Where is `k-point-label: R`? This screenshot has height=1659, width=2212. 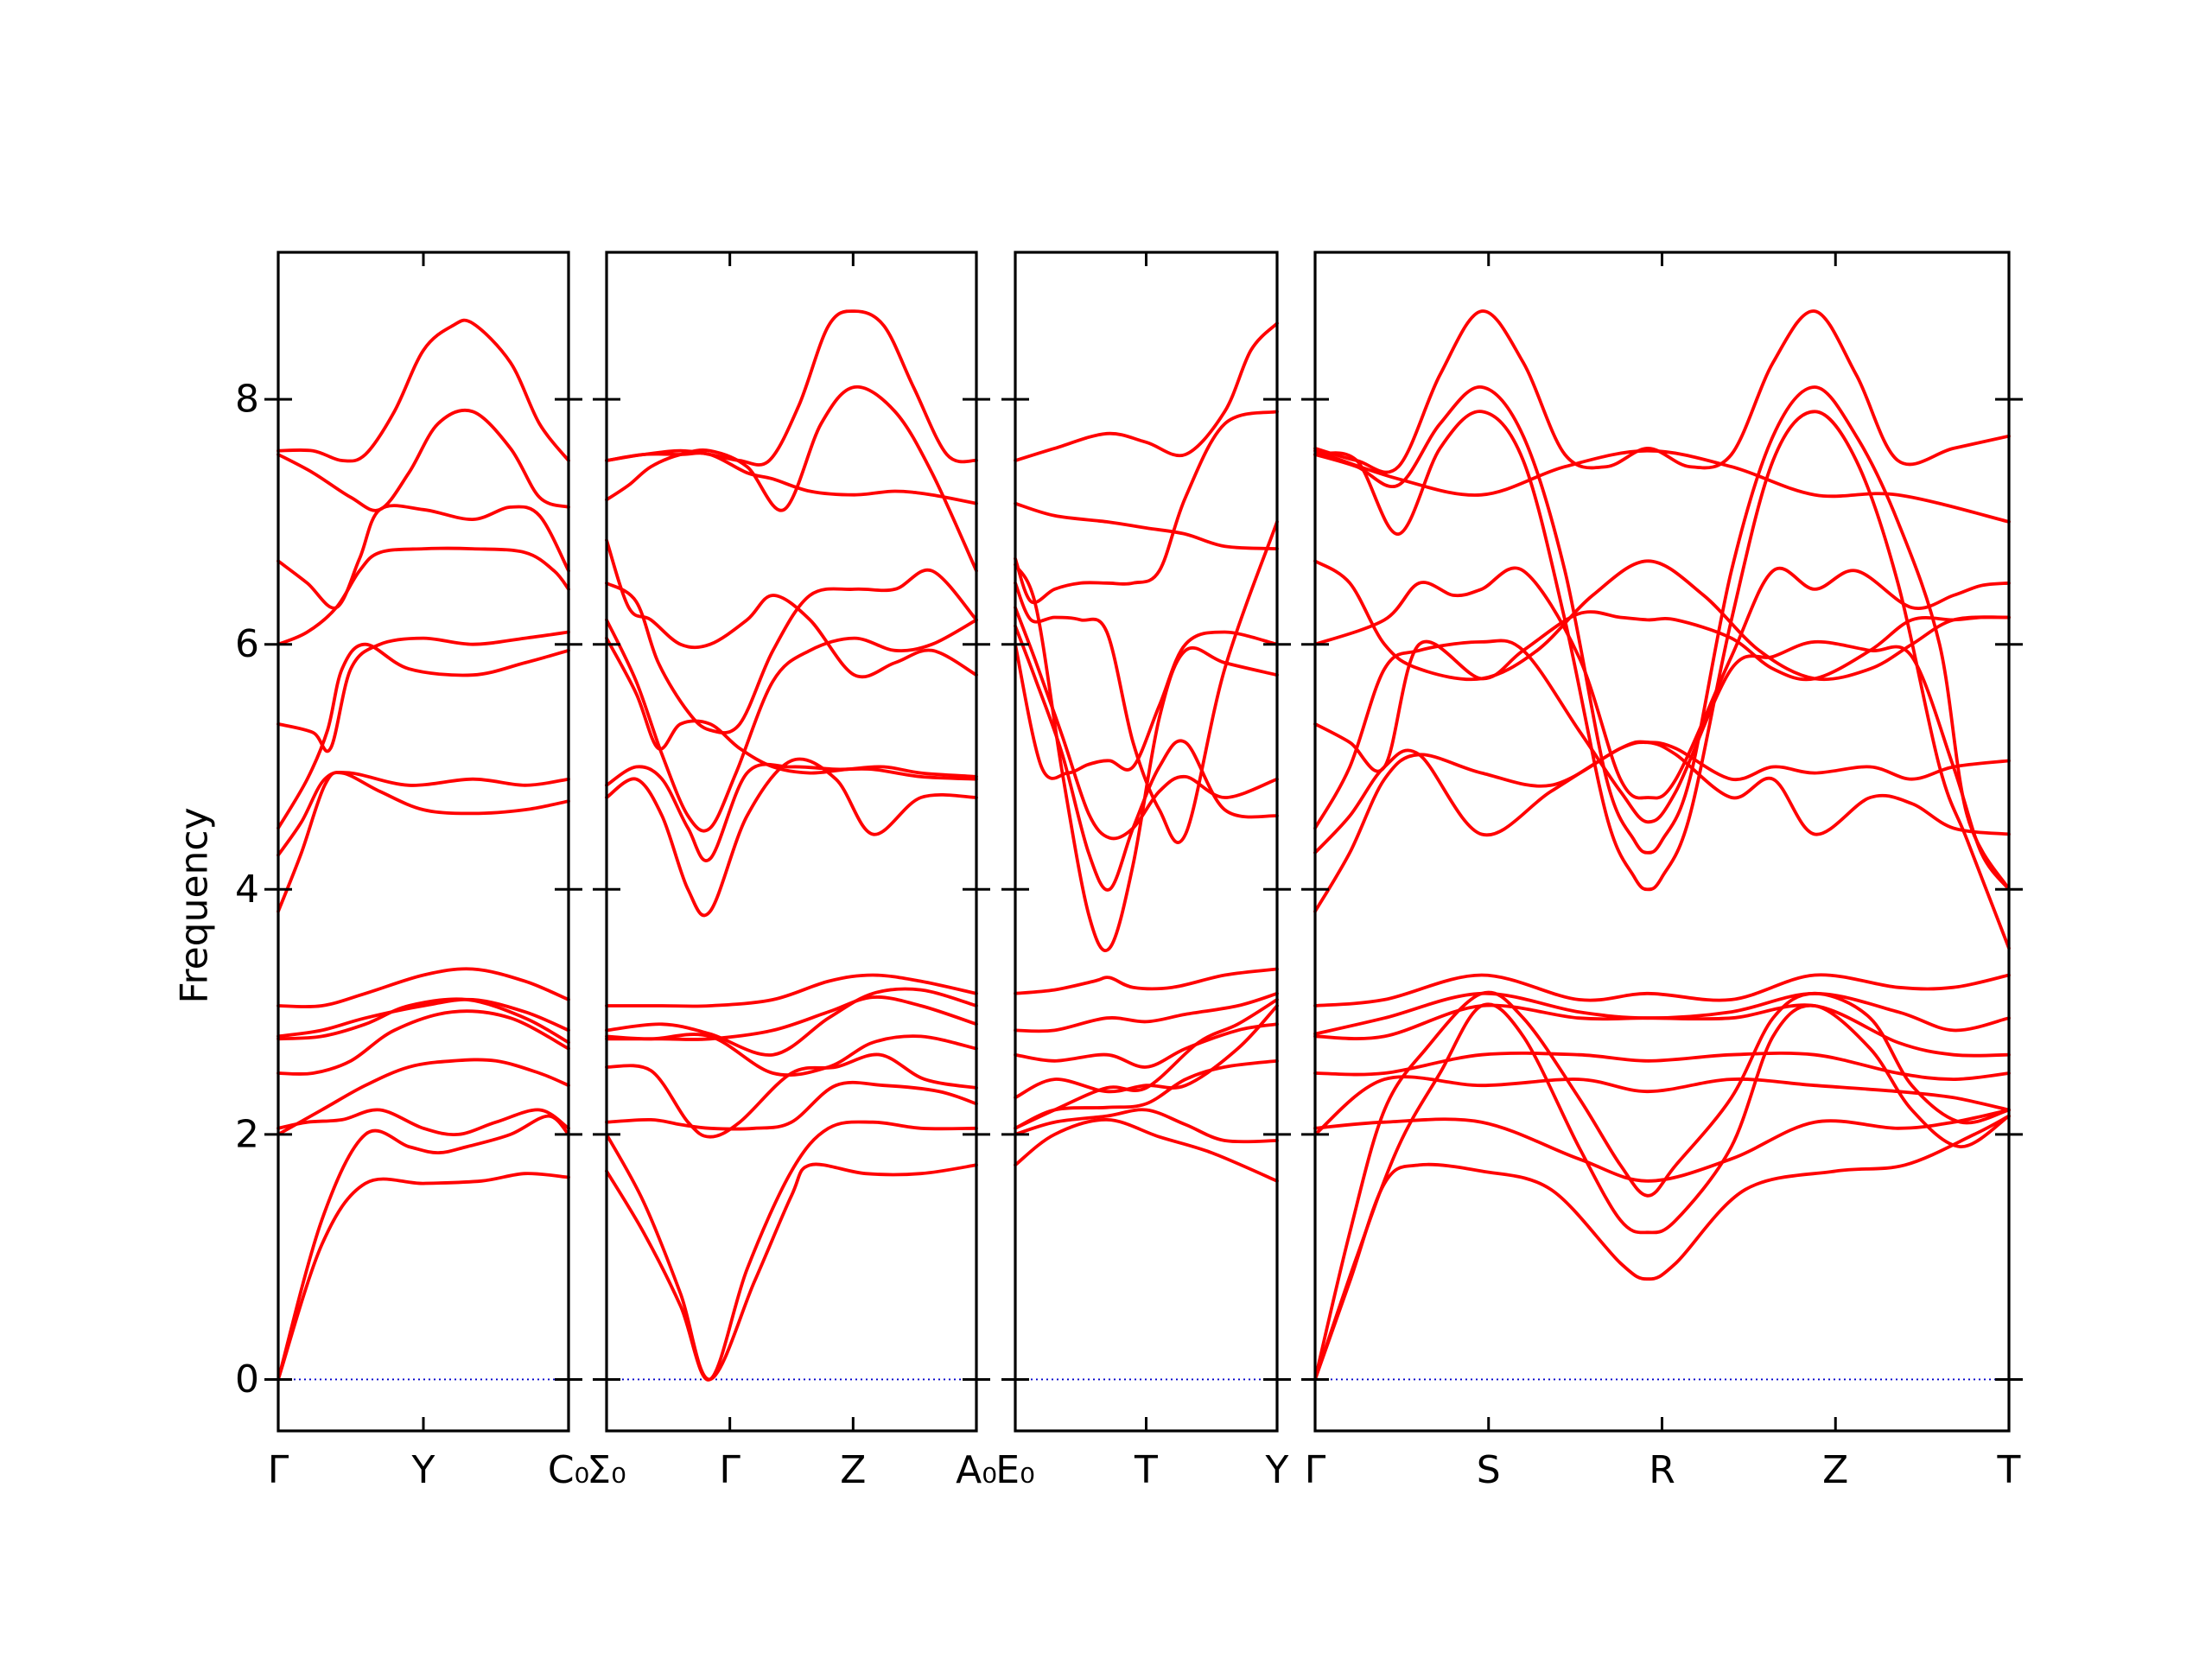
k-point-label: R is located at coordinates (1662, 1470).